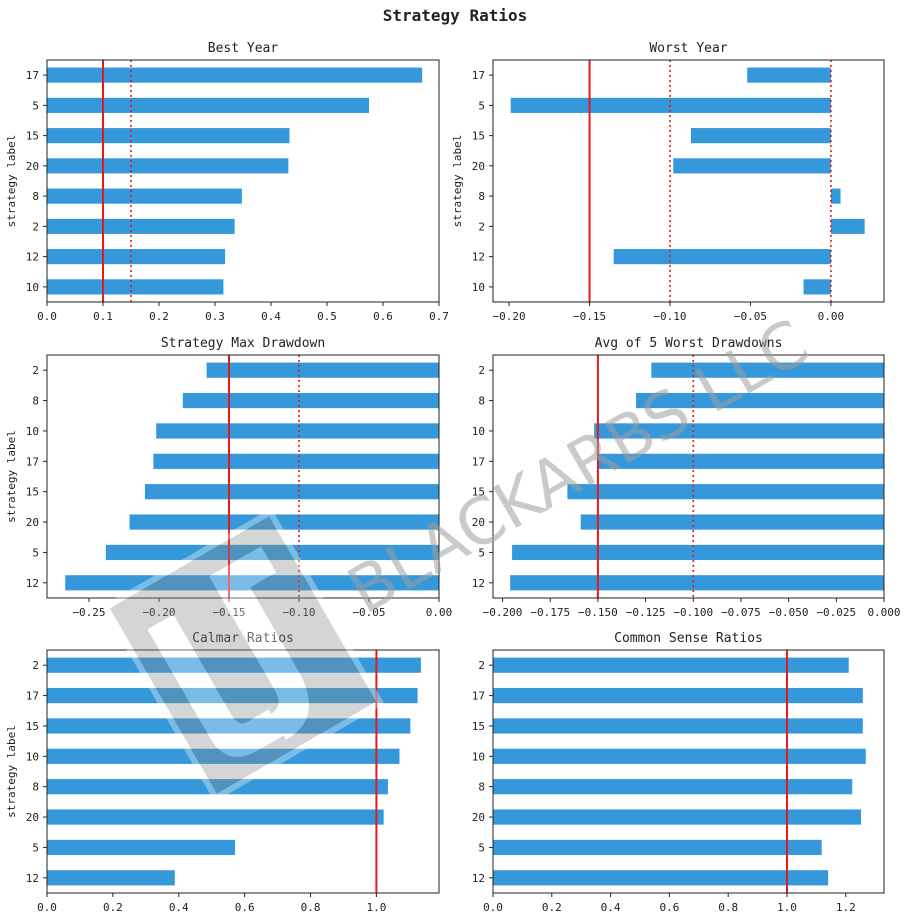 The image size is (910, 921). Describe the element at coordinates (846, 907) in the screenshot. I see `xtick-label: 1.2` at that location.